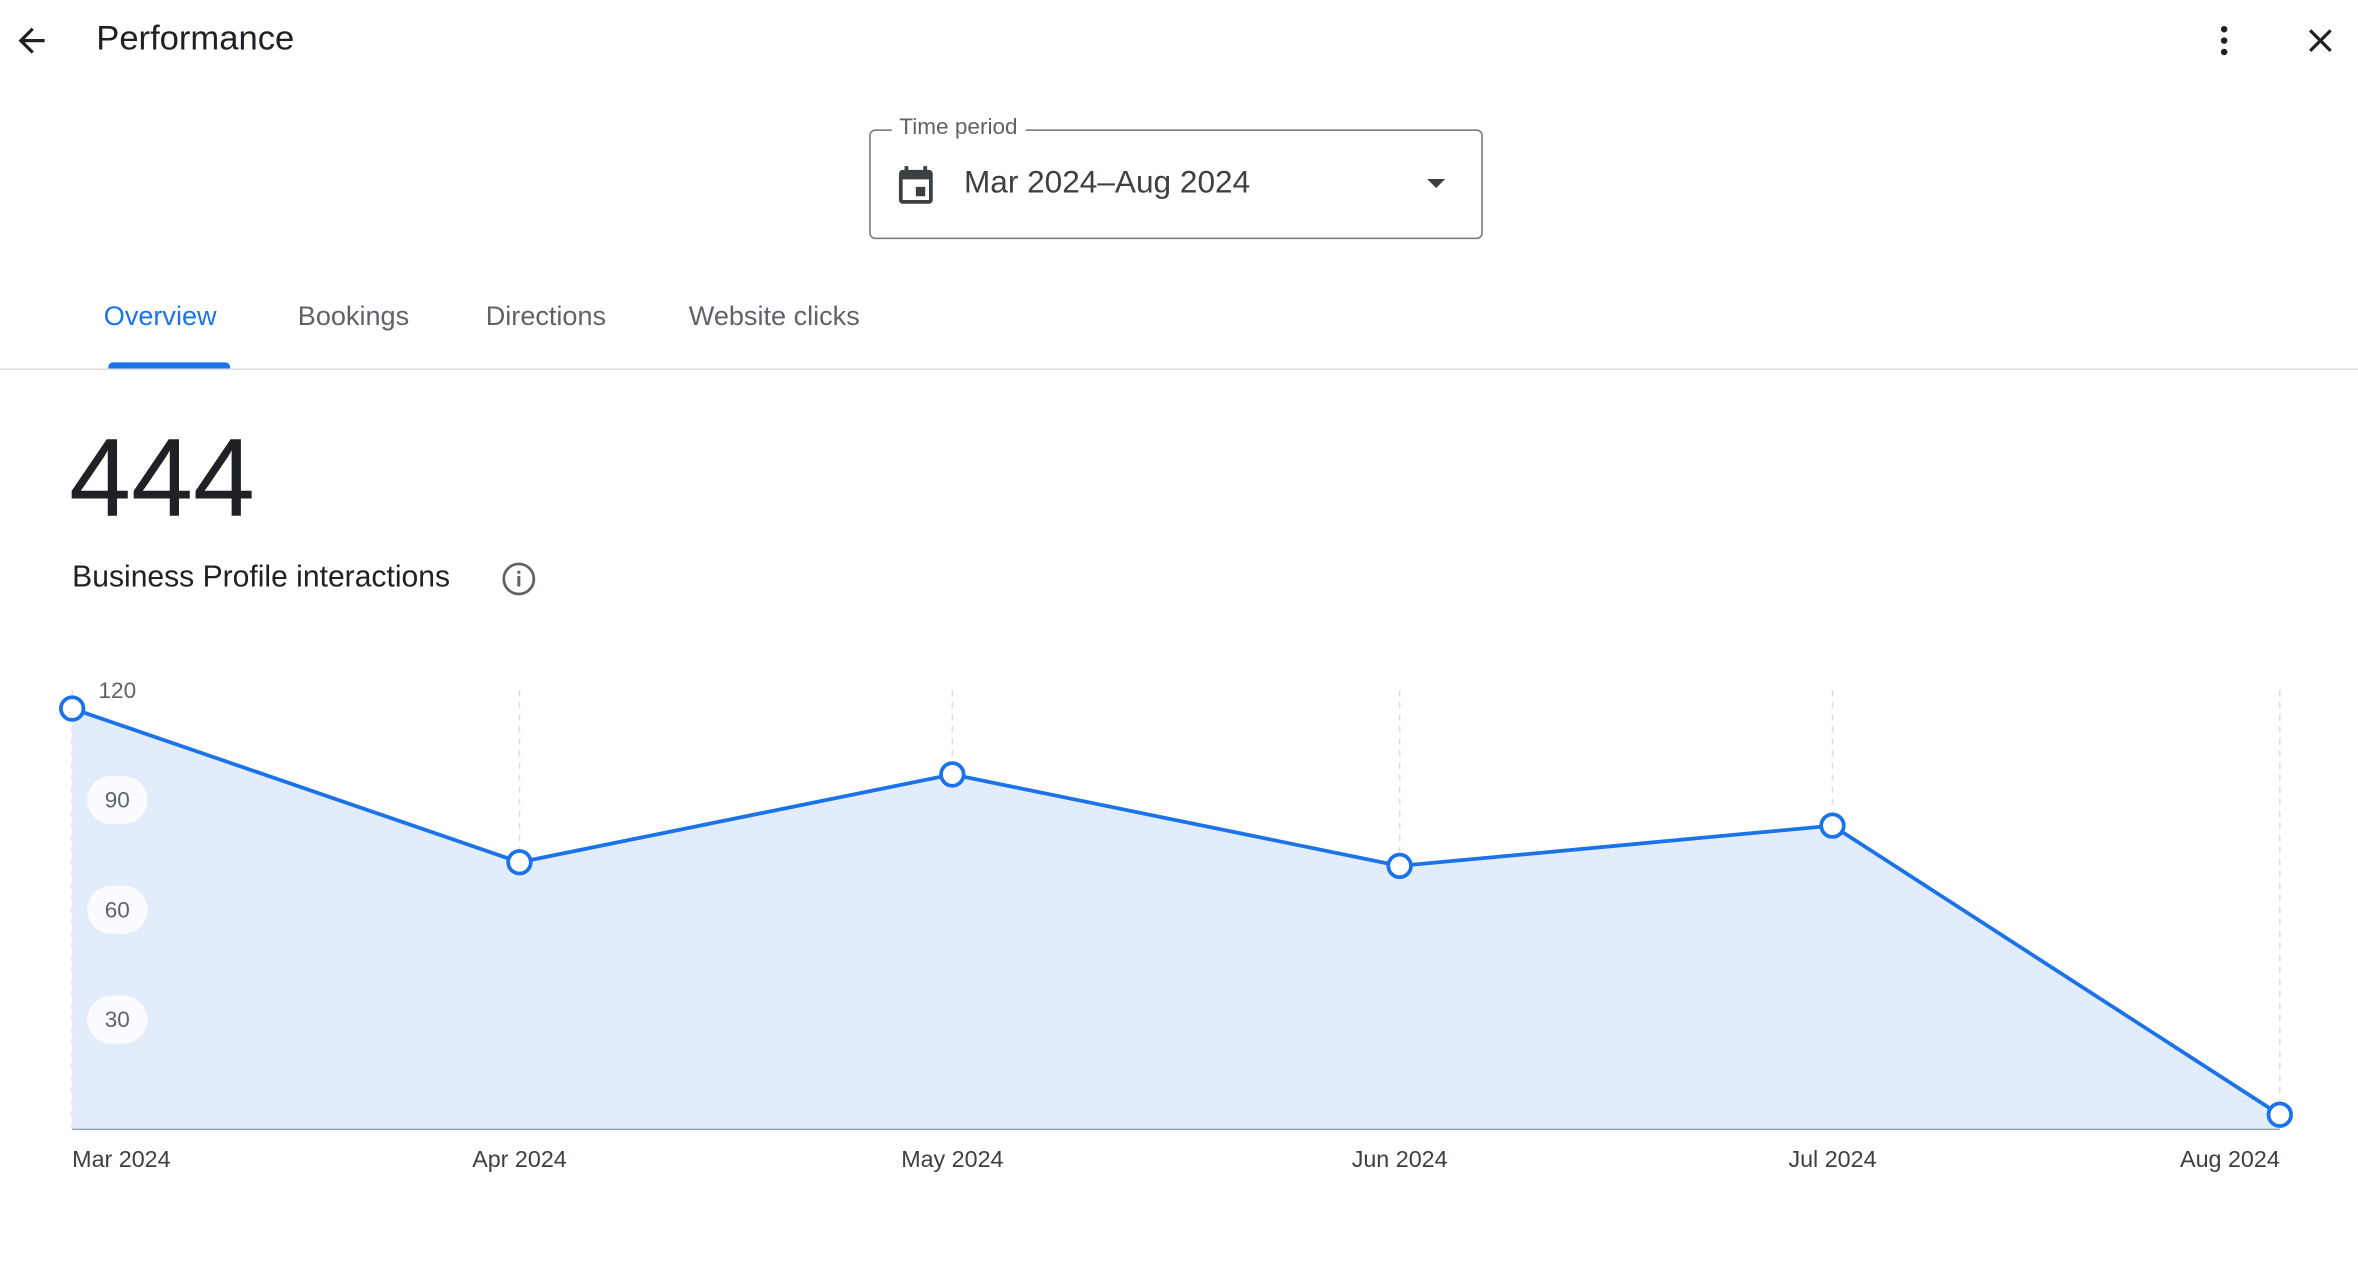 The height and width of the screenshot is (1270, 2358). I want to click on tab: Bookings, so click(353, 315).